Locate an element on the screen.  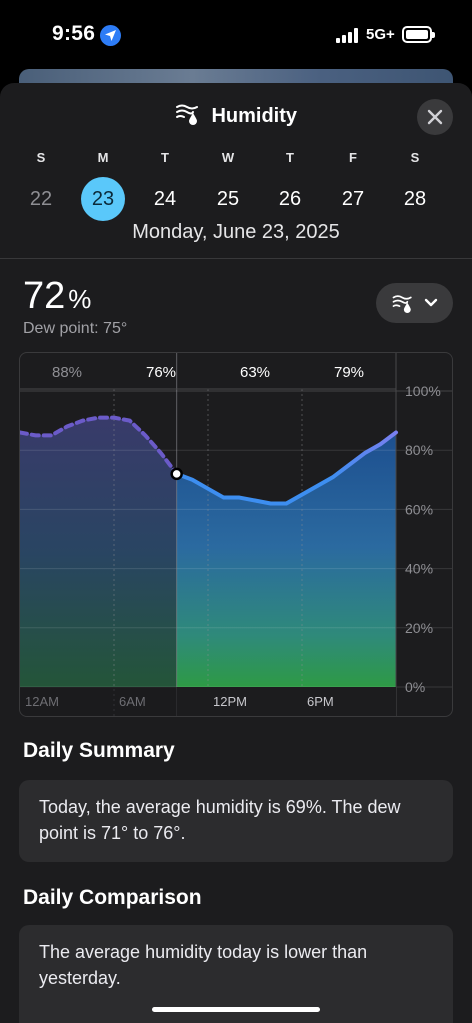
period-label: 79% is located at coordinates (349, 372).